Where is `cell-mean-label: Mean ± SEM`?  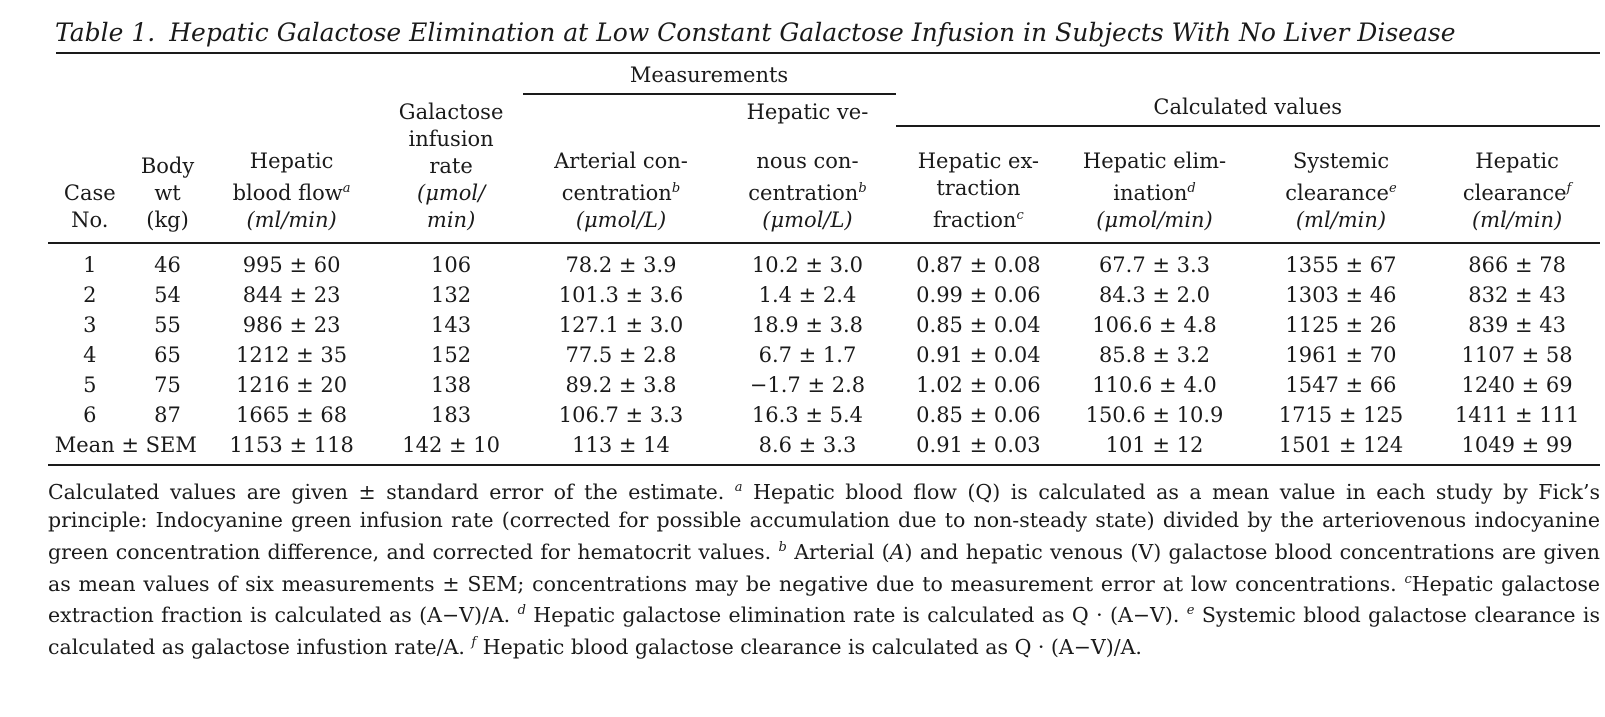
cell-mean-label: Mean ± SEM is located at coordinates (125, 445).